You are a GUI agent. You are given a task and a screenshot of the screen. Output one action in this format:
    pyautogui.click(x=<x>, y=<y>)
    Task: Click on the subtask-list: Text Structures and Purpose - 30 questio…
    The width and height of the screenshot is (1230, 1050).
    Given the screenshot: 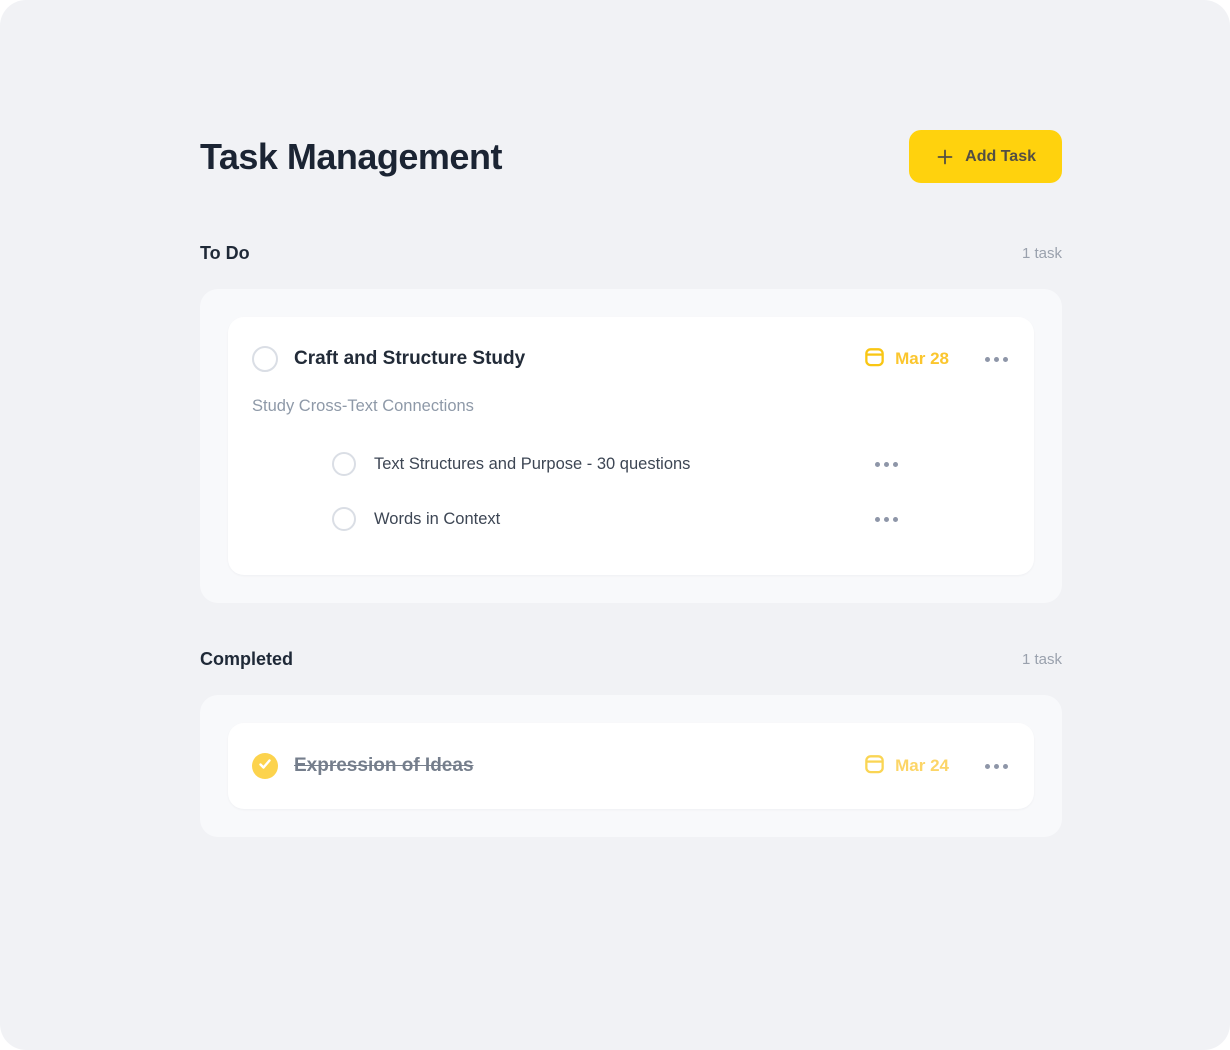 What is the action you would take?
    pyautogui.click(x=616, y=491)
    